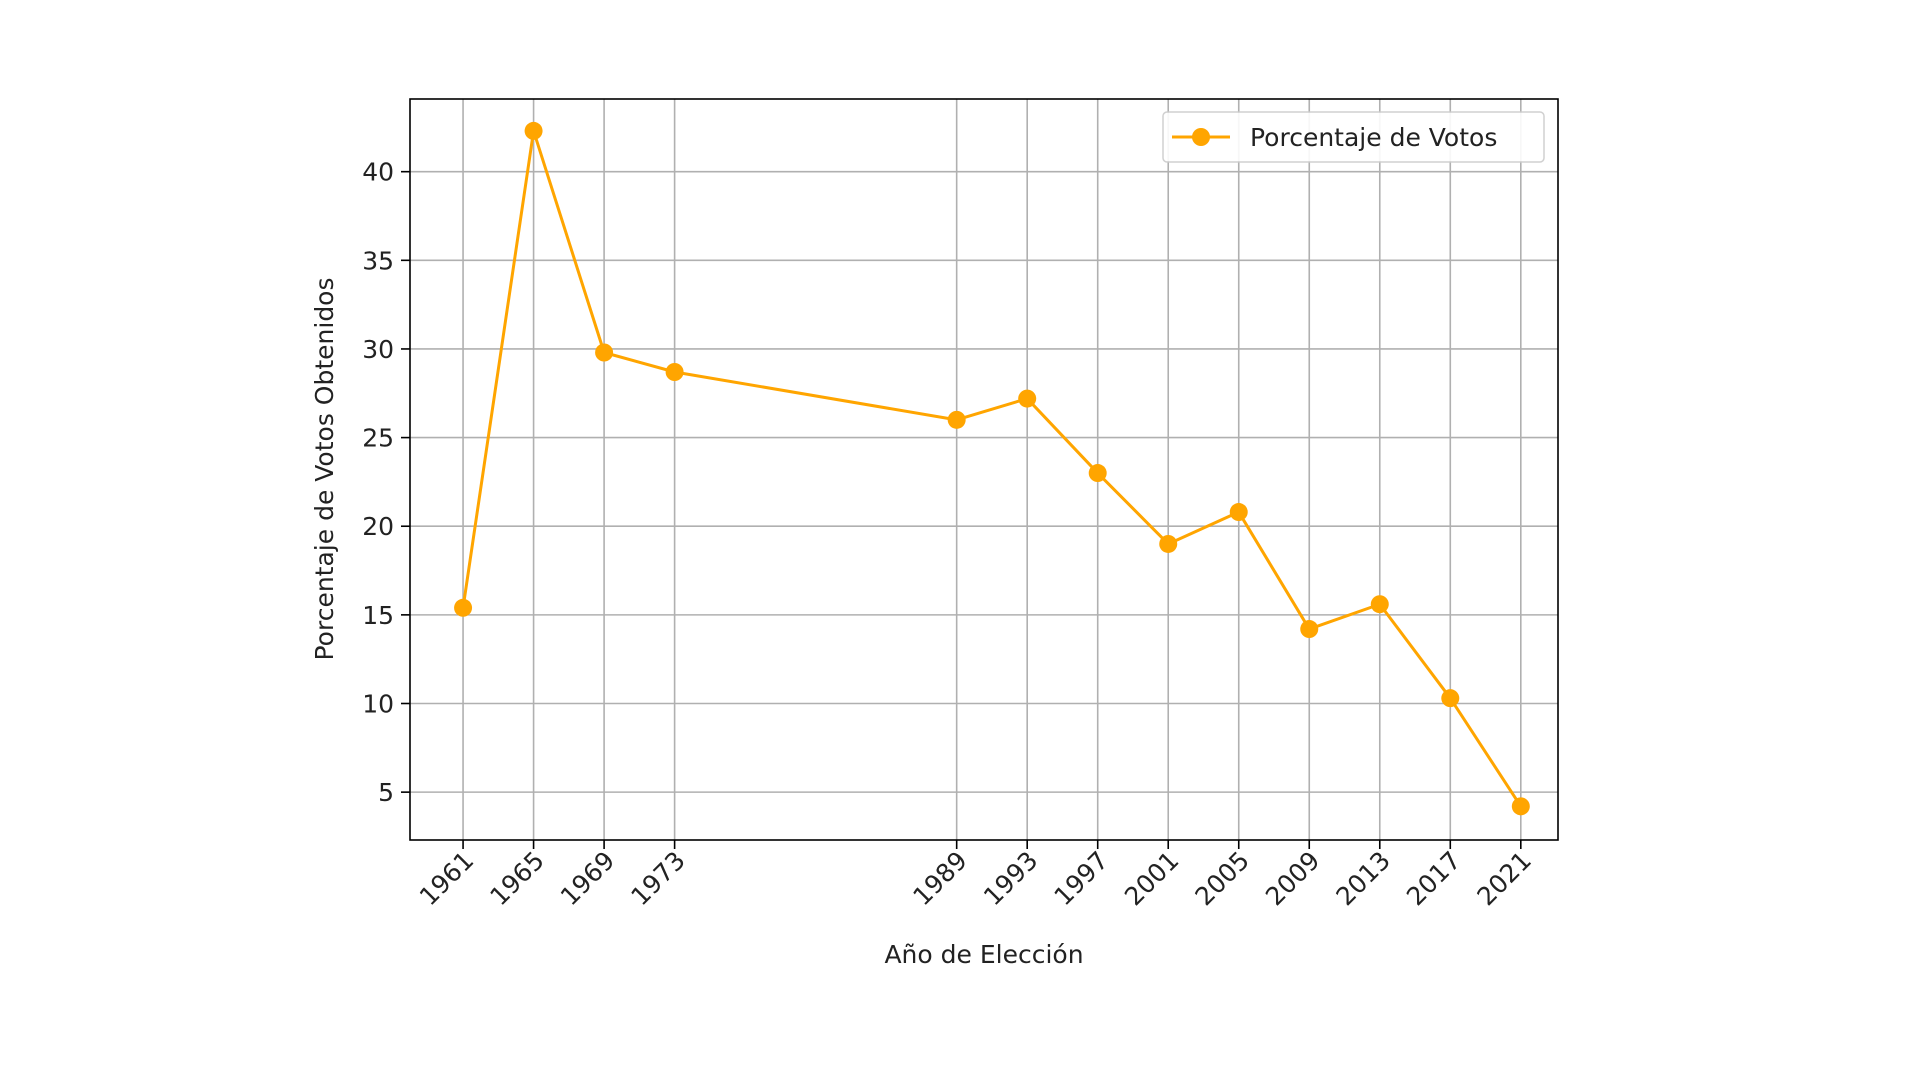  Describe the element at coordinates (1201, 137) in the screenshot. I see `legend-marker-swatch` at that location.